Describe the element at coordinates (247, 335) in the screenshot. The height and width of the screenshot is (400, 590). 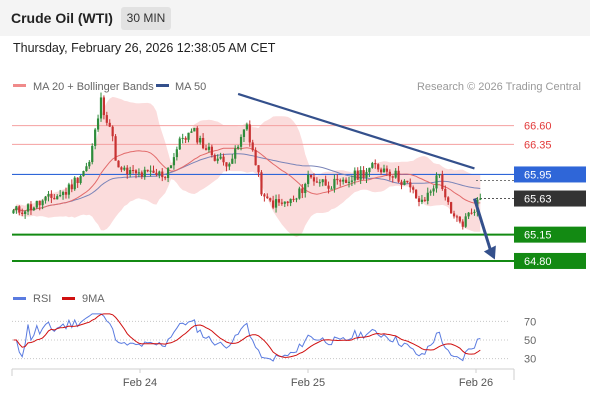
I see `rsi-ma-line` at that location.